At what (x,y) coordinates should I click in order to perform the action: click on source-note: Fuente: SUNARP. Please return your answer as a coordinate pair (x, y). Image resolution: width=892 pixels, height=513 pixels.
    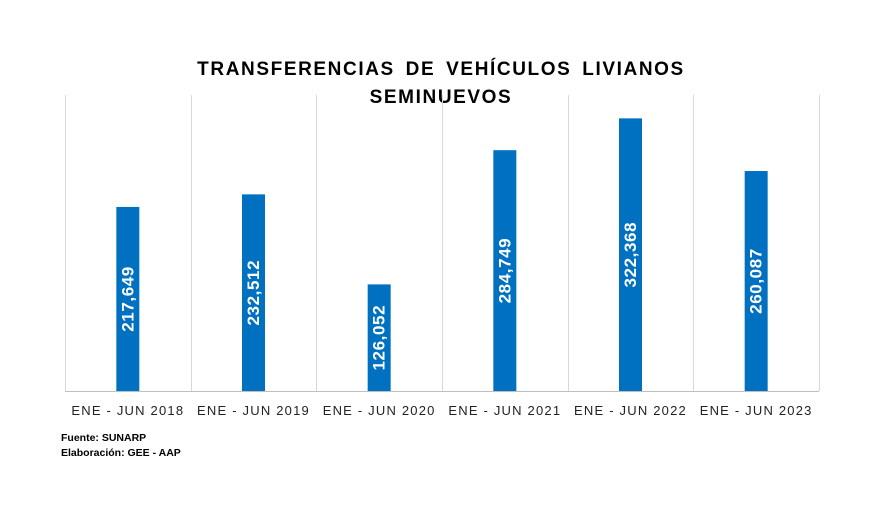
    Looking at the image, I should click on (104, 438).